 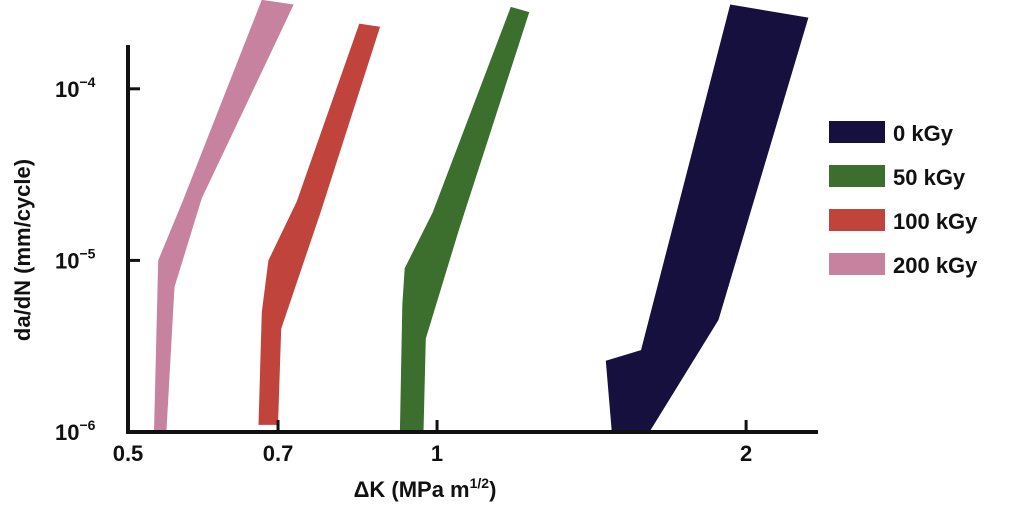 What do you see at coordinates (903, 199) in the screenshot?
I see `legend: 0 kGy 50 kGy 100 kGy 200 kGy` at bounding box center [903, 199].